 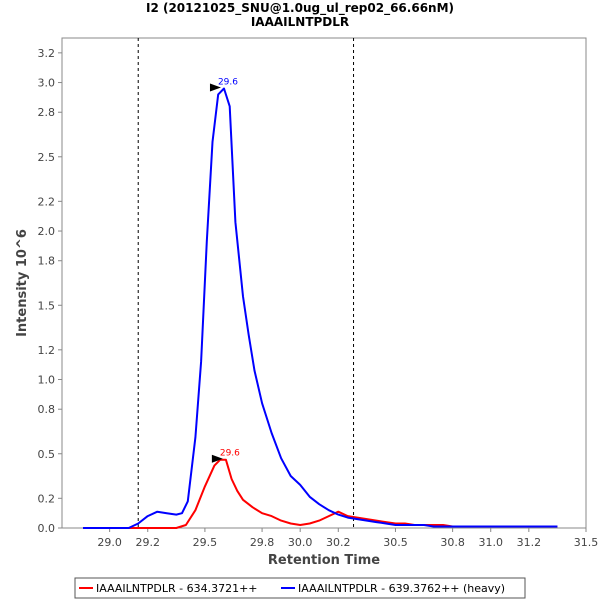 I want to click on x-tick-label: 29.8, so click(x=262, y=542).